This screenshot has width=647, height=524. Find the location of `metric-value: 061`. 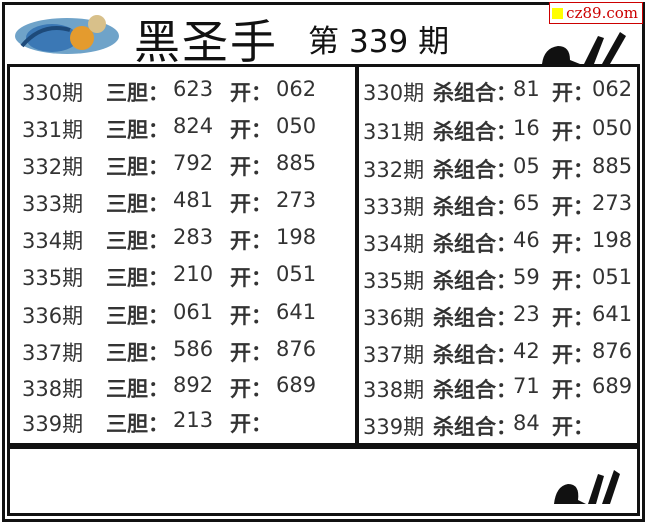

metric-value: 061 is located at coordinates (193, 312).